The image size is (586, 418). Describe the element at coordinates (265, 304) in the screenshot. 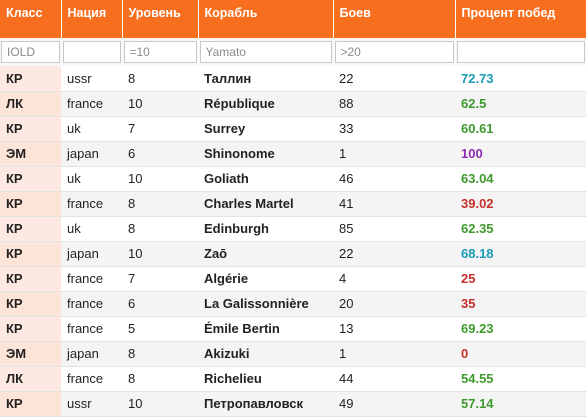

I see `cell-ship: La Galissonnière` at that location.